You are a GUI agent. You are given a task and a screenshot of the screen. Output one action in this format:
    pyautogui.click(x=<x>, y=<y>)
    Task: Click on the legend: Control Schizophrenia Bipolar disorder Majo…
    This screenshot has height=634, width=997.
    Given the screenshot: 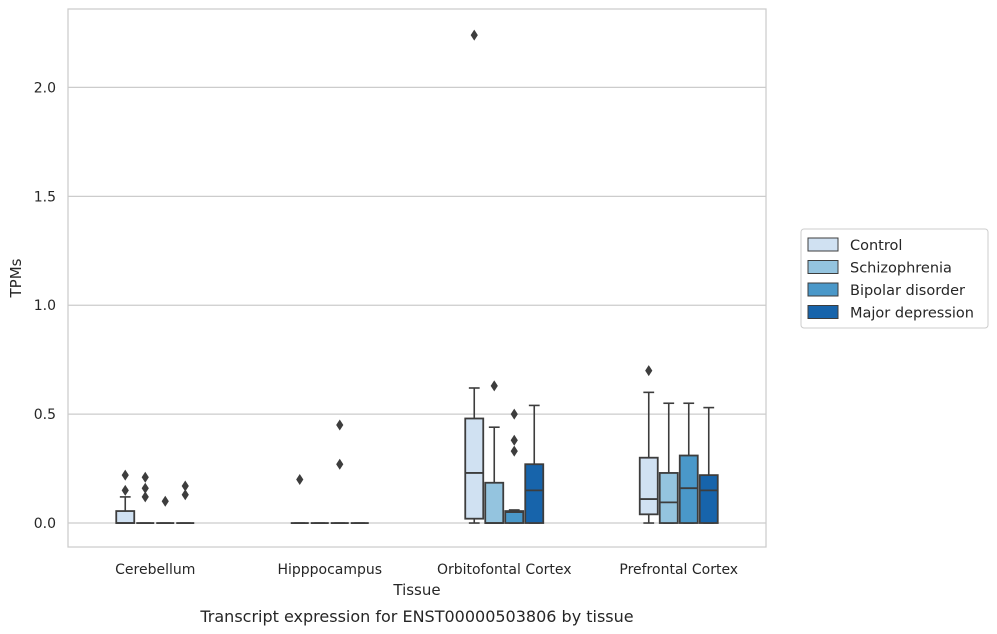 What is the action you would take?
    pyautogui.click(x=894, y=278)
    